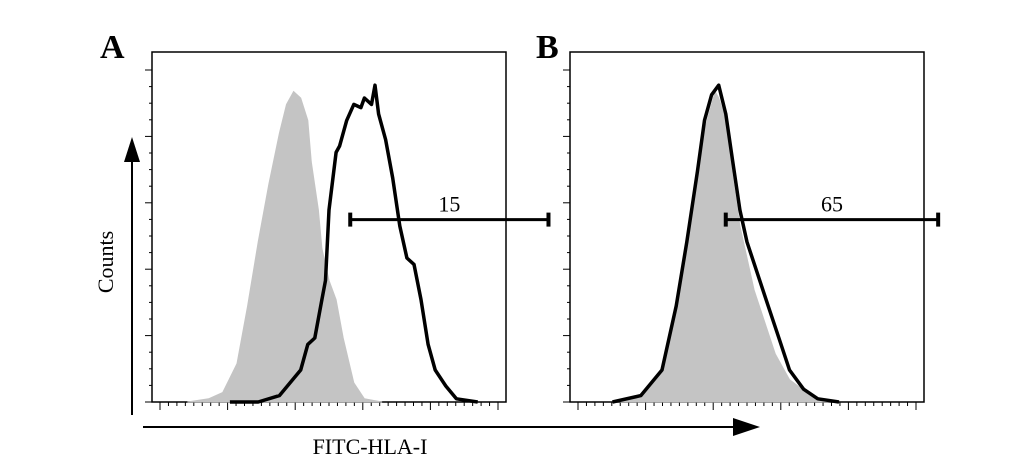  Describe the element at coordinates (105, 262) in the screenshot. I see `y-axis-label: Counts` at that location.